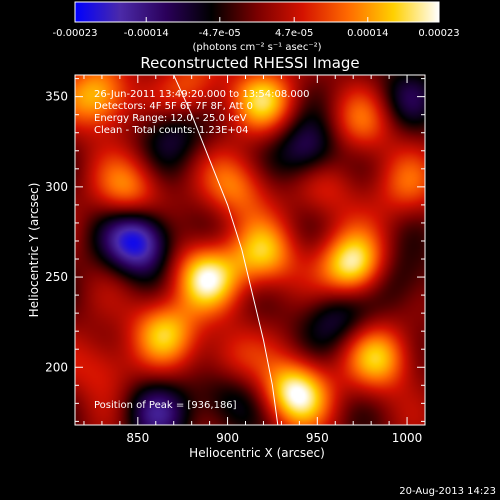 This screenshot has height=500, width=500. Describe the element at coordinates (438, 33) in the screenshot. I see `colorbar-tick-label: 0.00023` at that location.